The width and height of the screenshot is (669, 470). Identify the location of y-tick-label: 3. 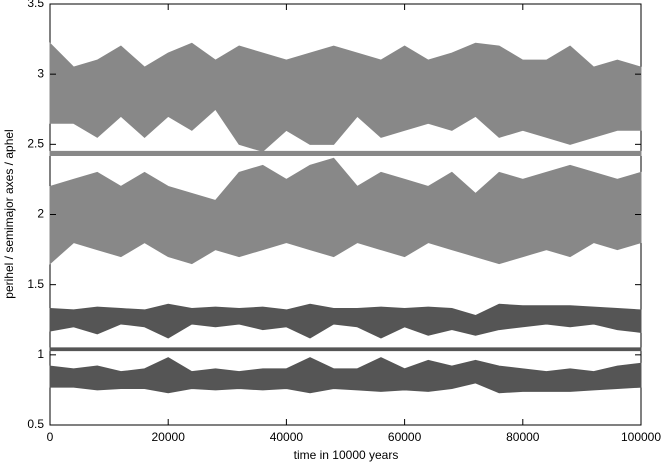
(40, 73).